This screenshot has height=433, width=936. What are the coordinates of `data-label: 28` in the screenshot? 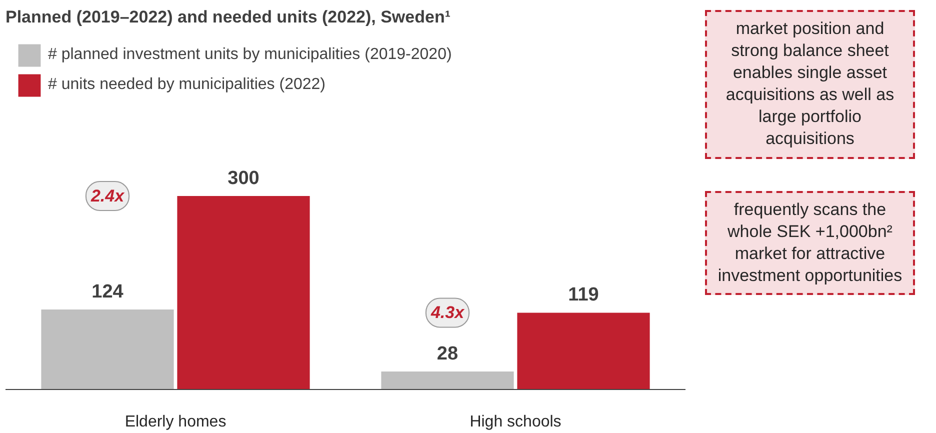 It's located at (447, 353).